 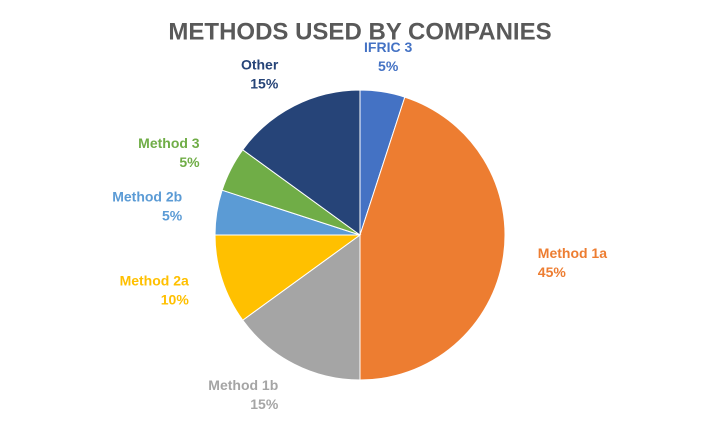 I want to click on slice-label: Method 3, so click(x=169, y=143).